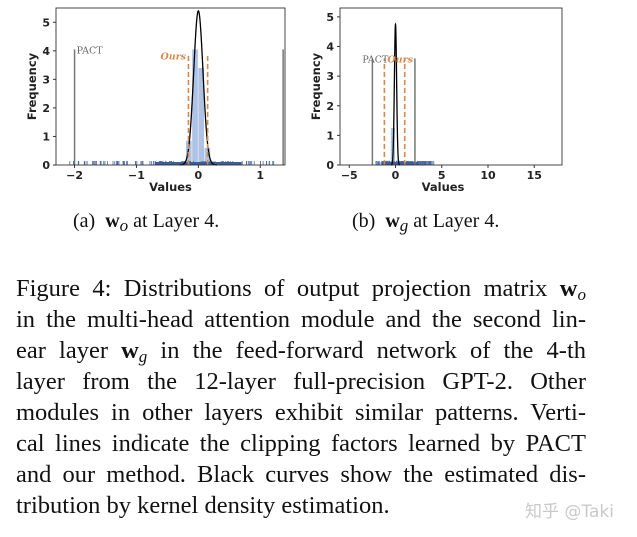 This screenshot has height=537, width=637. What do you see at coordinates (62, 350) in the screenshot?
I see `caption-text: ear layer` at bounding box center [62, 350].